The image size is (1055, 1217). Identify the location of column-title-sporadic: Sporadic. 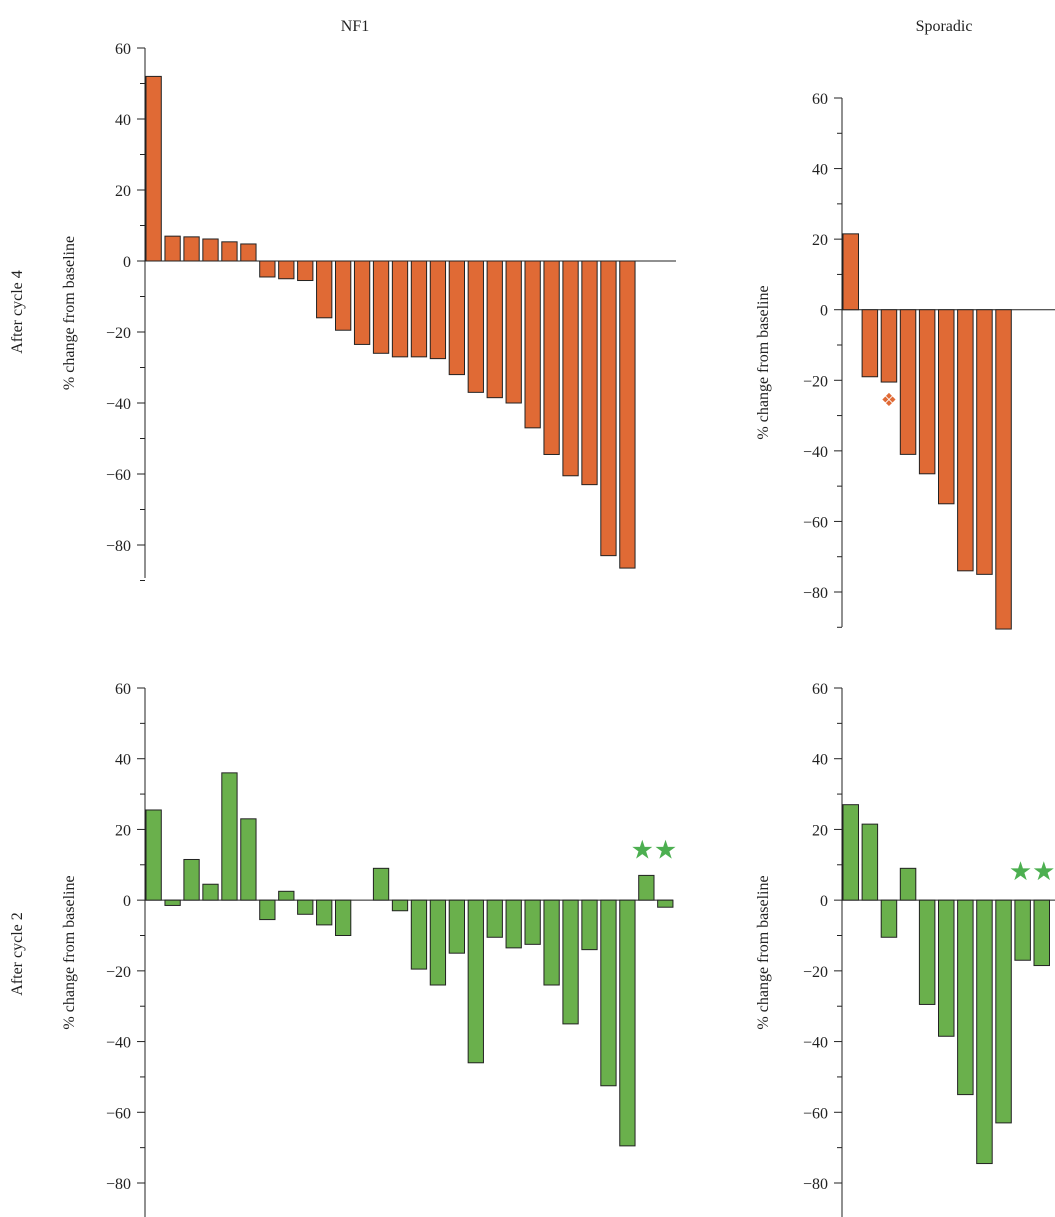
(944, 26).